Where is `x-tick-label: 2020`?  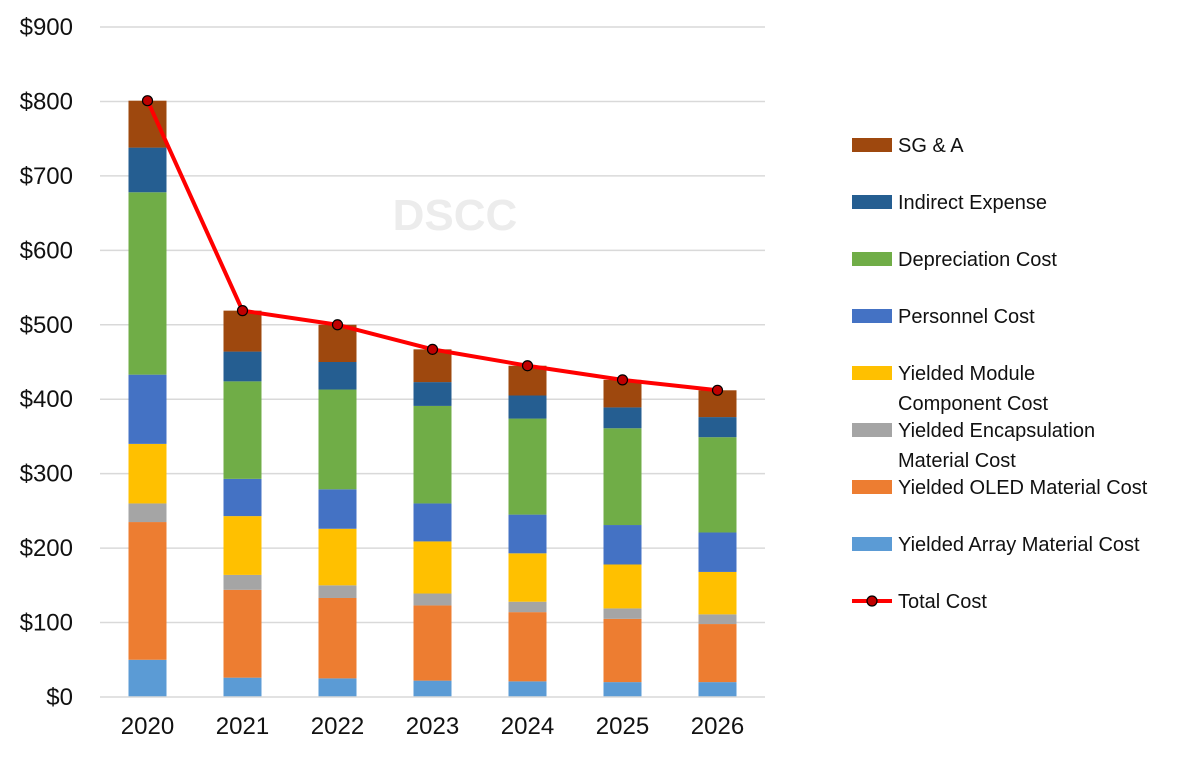
x-tick-label: 2020 is located at coordinates (147, 726).